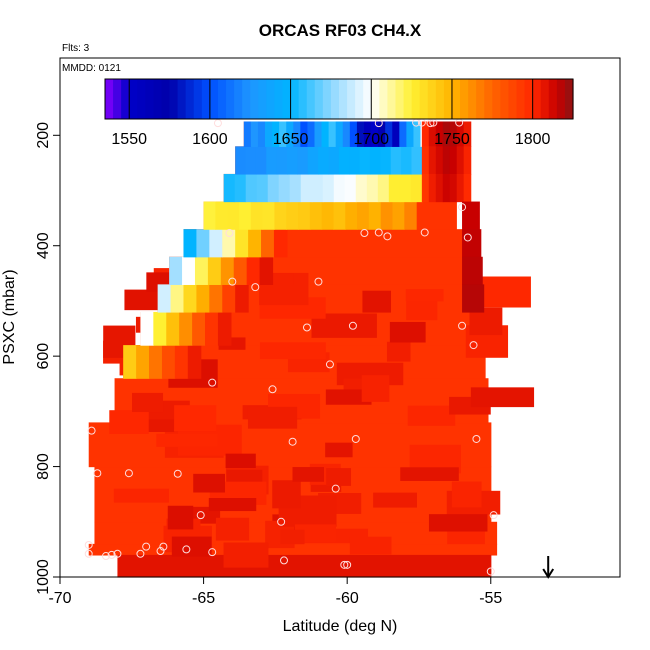 The height and width of the screenshot is (650, 650). I want to click on colorbar-frame, so click(339, 99).